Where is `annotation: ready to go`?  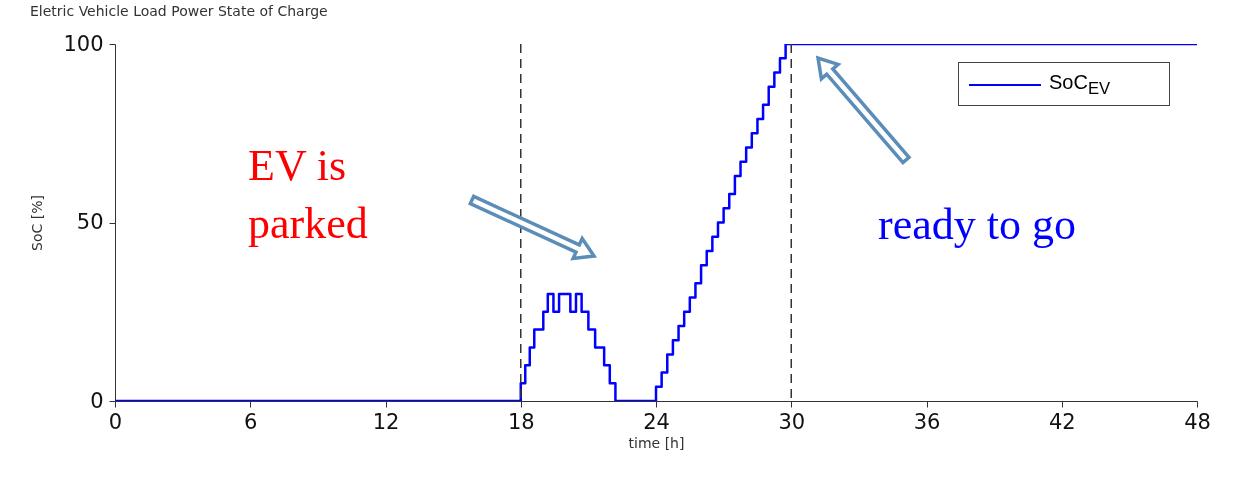
annotation: ready to go is located at coordinates (977, 225).